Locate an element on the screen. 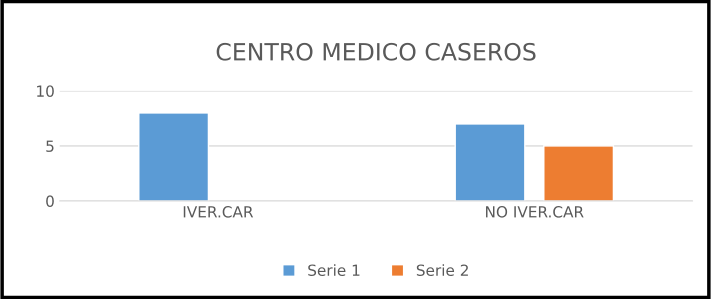 The height and width of the screenshot is (299, 711). legend-label: Serie 1 is located at coordinates (334, 270).